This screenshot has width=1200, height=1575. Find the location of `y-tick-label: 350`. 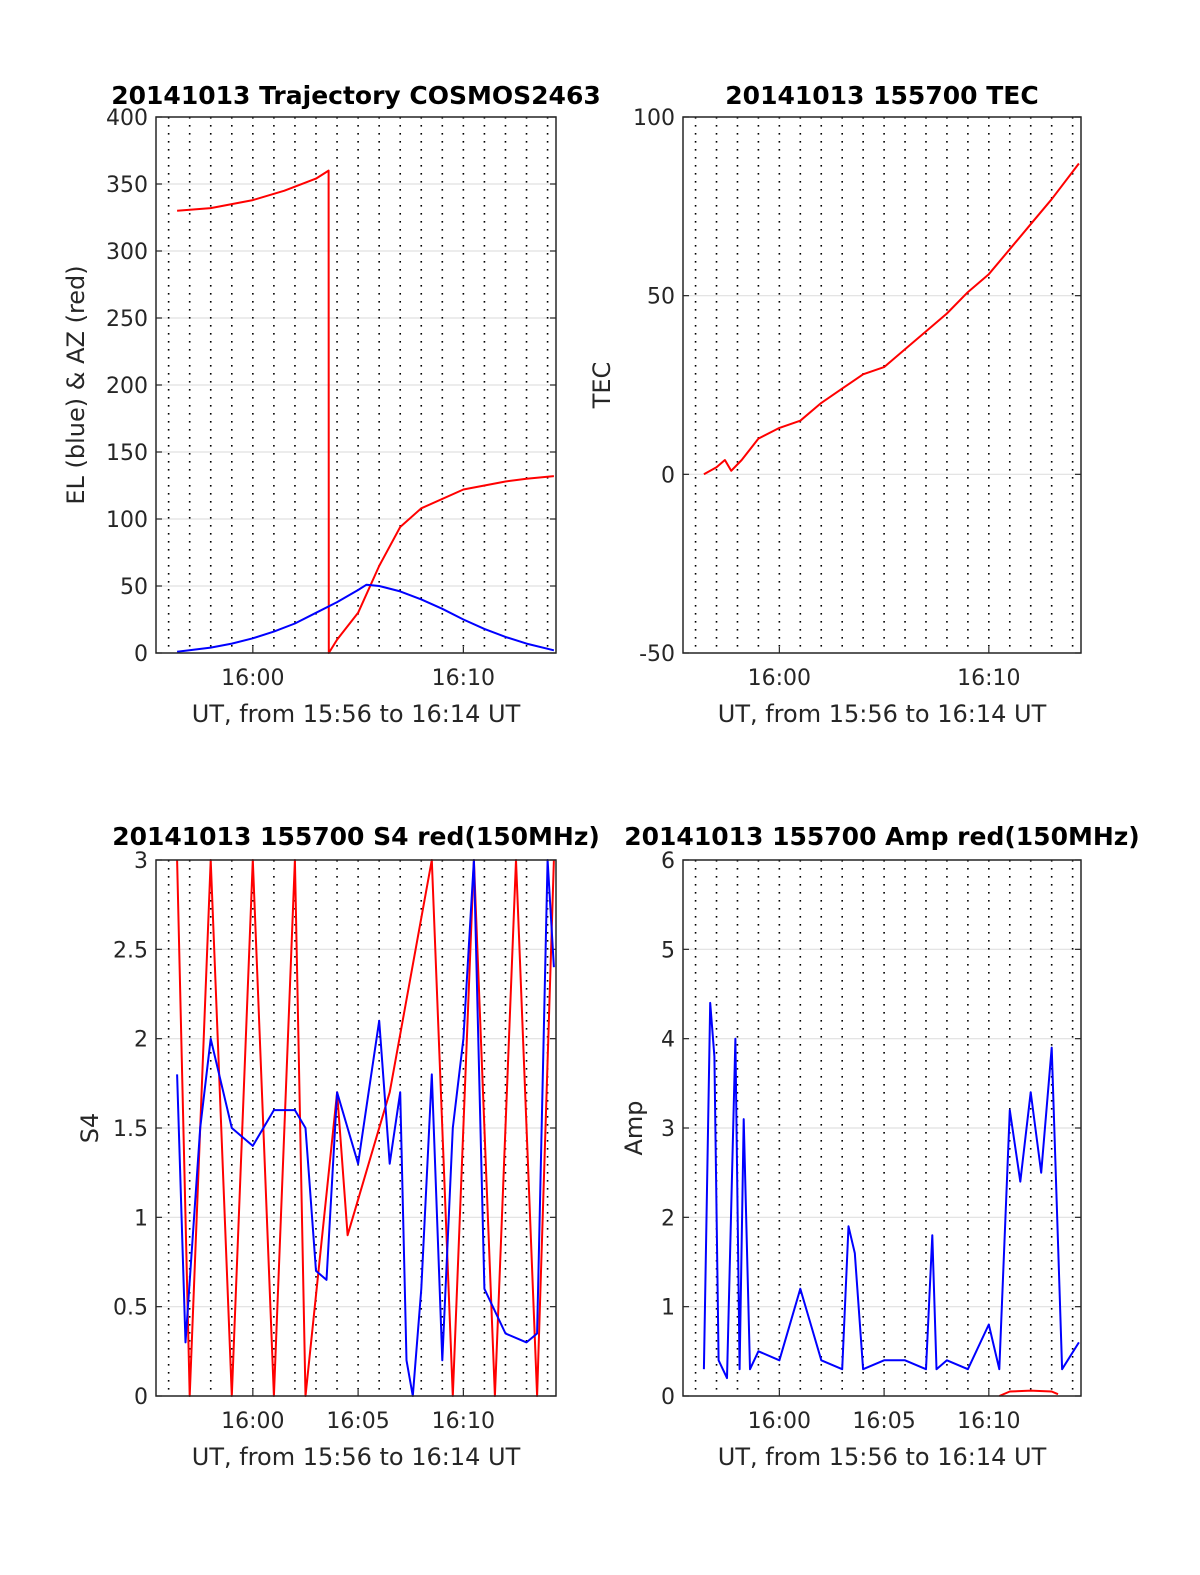

y-tick-label: 350 is located at coordinates (127, 185).